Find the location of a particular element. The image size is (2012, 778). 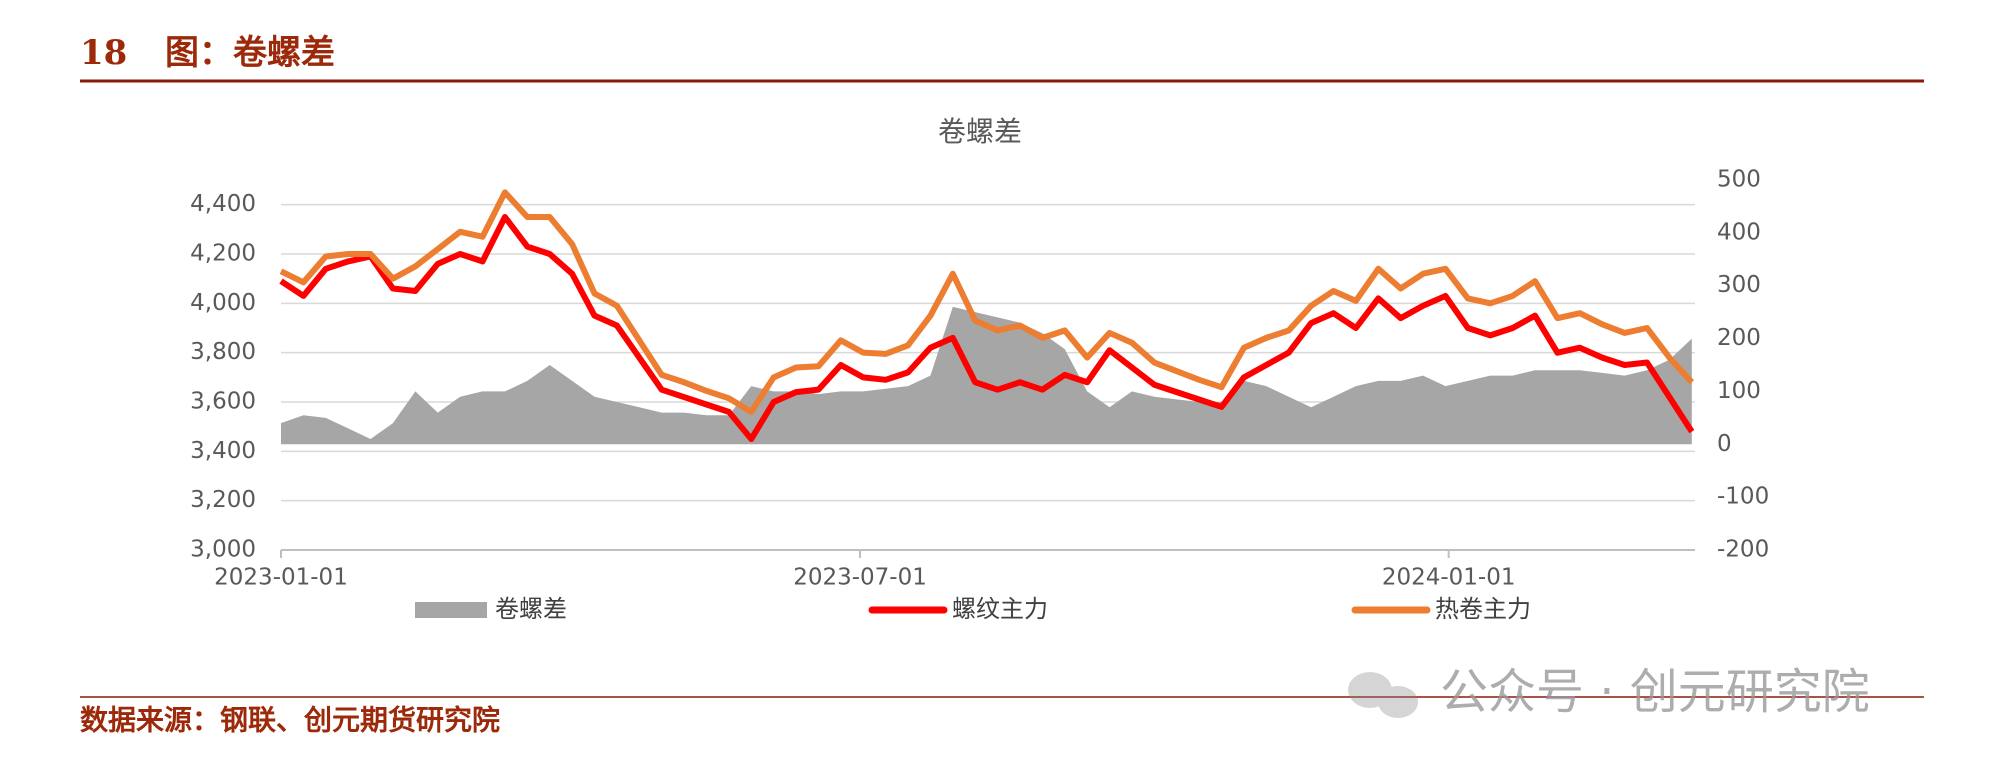

header-title: 图：卷螺差 is located at coordinates (250, 53).